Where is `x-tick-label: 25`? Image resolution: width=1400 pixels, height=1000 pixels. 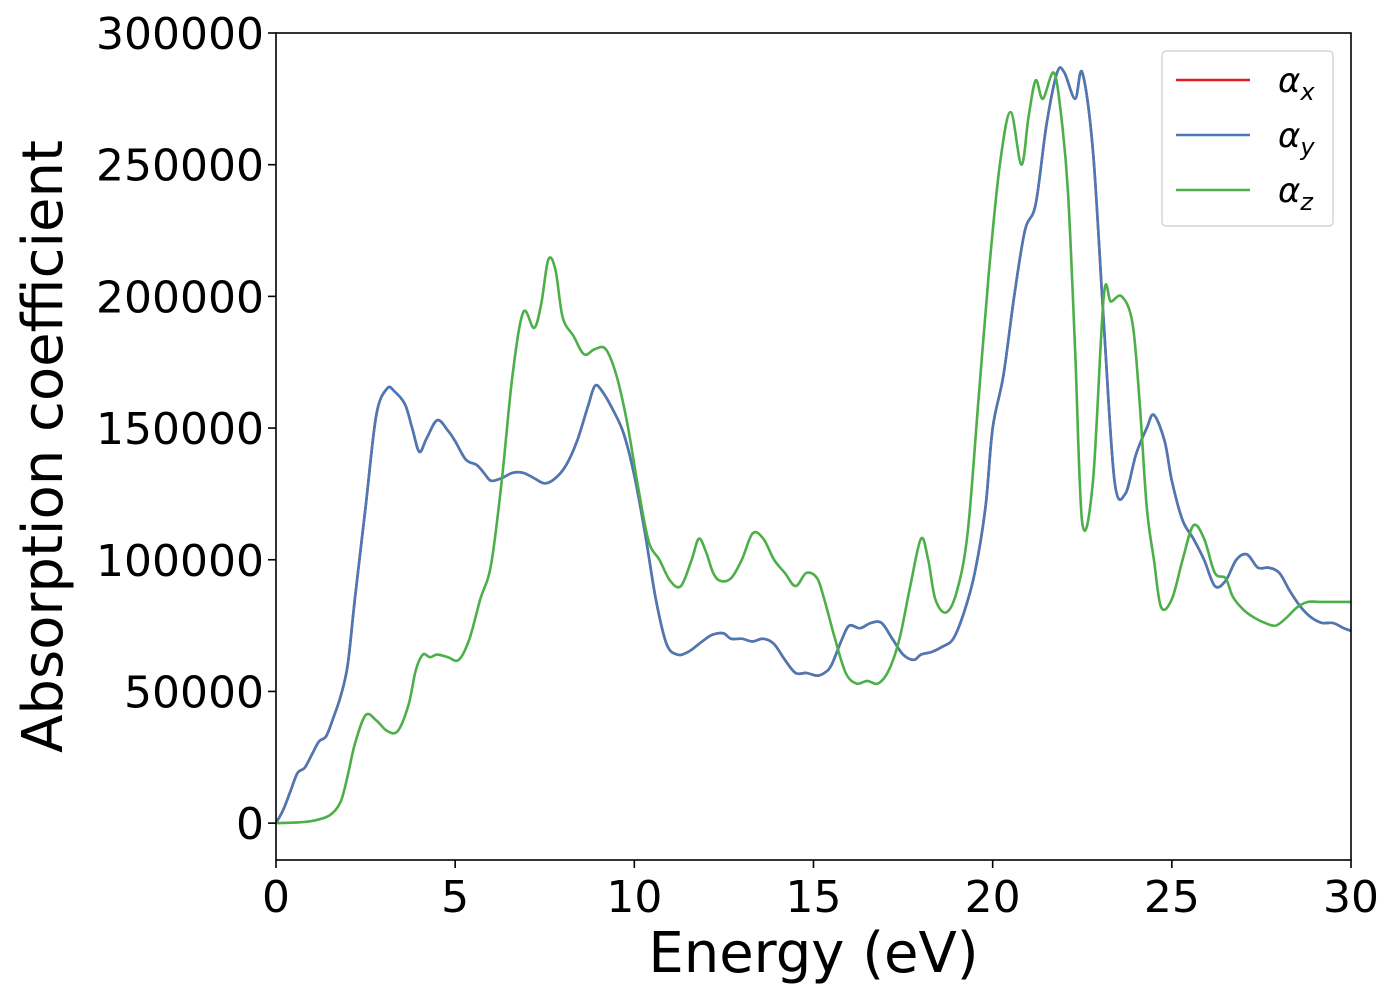
x-tick-label: 25 is located at coordinates (1172, 897).